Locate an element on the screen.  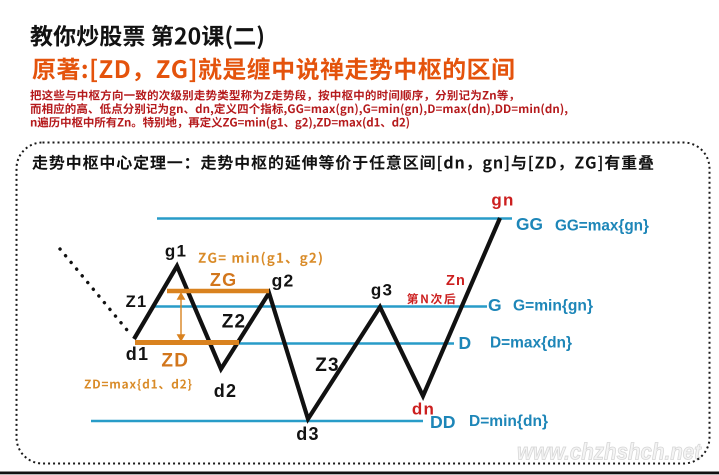
svg-text: G=min{gn} is located at coordinates (553, 306).